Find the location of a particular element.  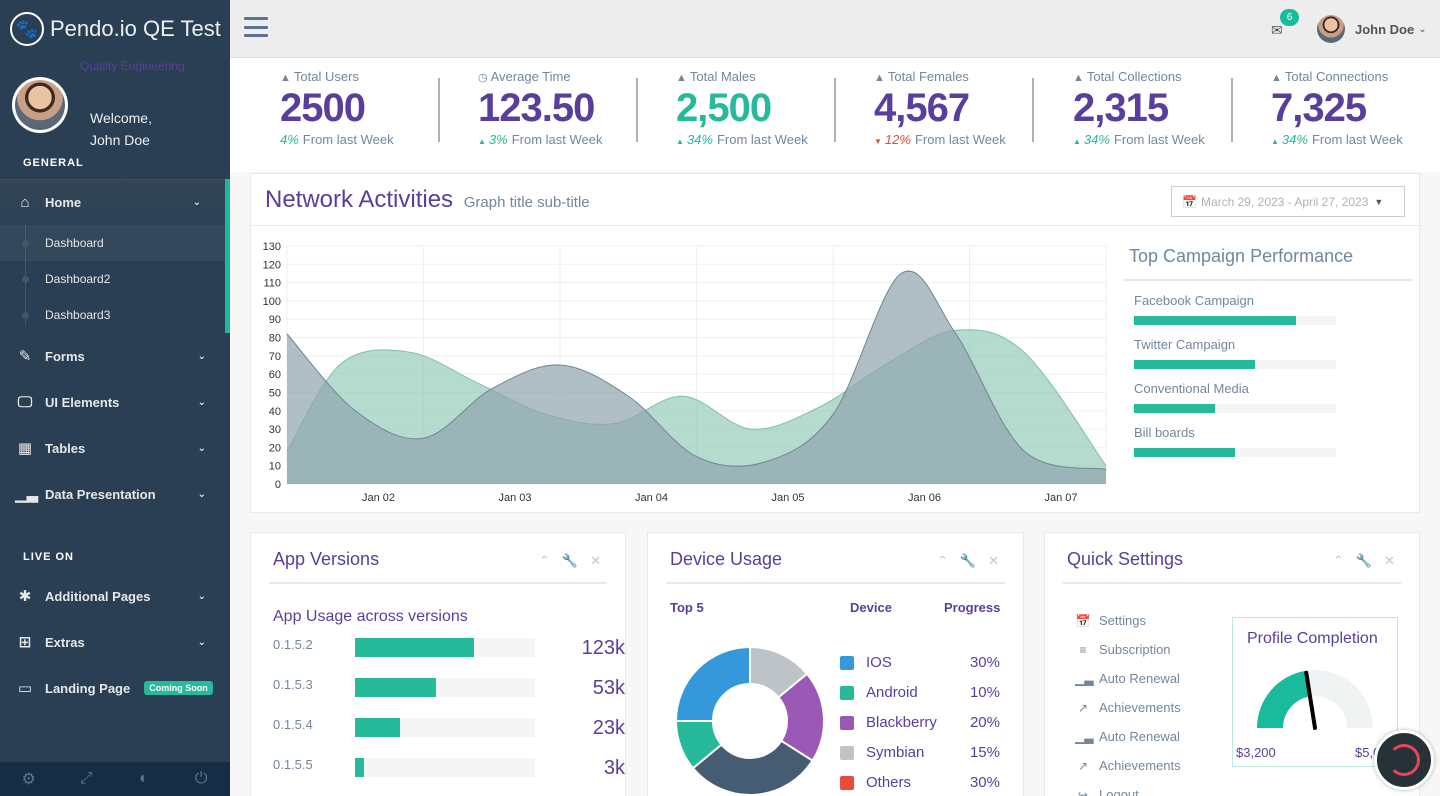

campaign-item: Bill boards is located at coordinates (1268, 441).